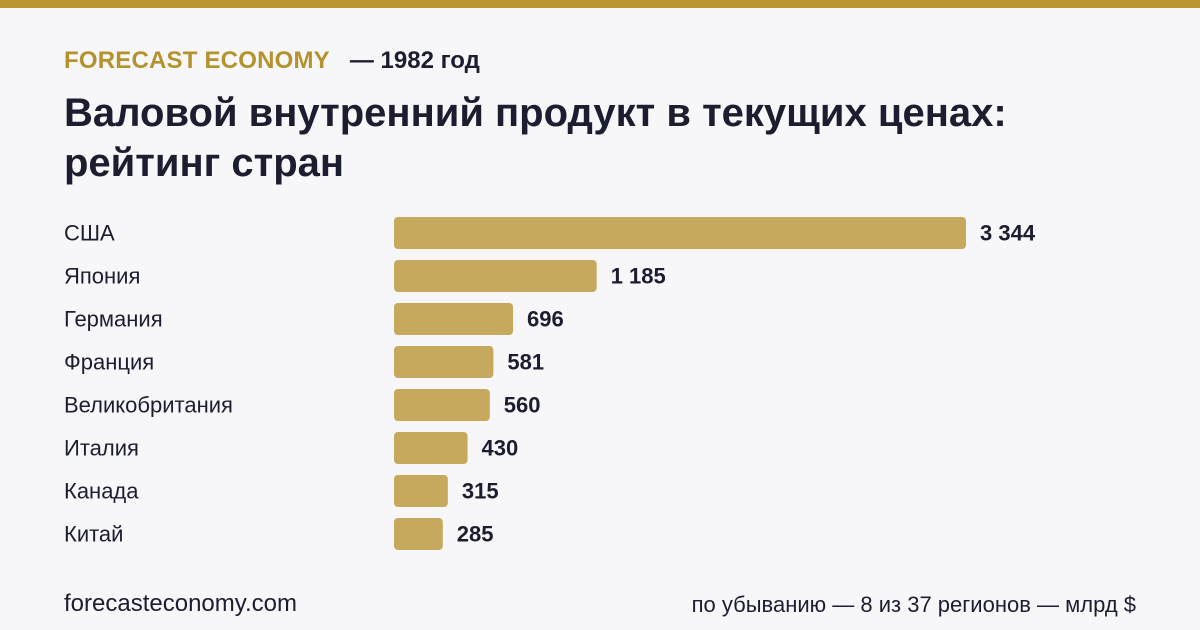  Describe the element at coordinates (600, 4) in the screenshot. I see `top-accent-stripe` at that location.